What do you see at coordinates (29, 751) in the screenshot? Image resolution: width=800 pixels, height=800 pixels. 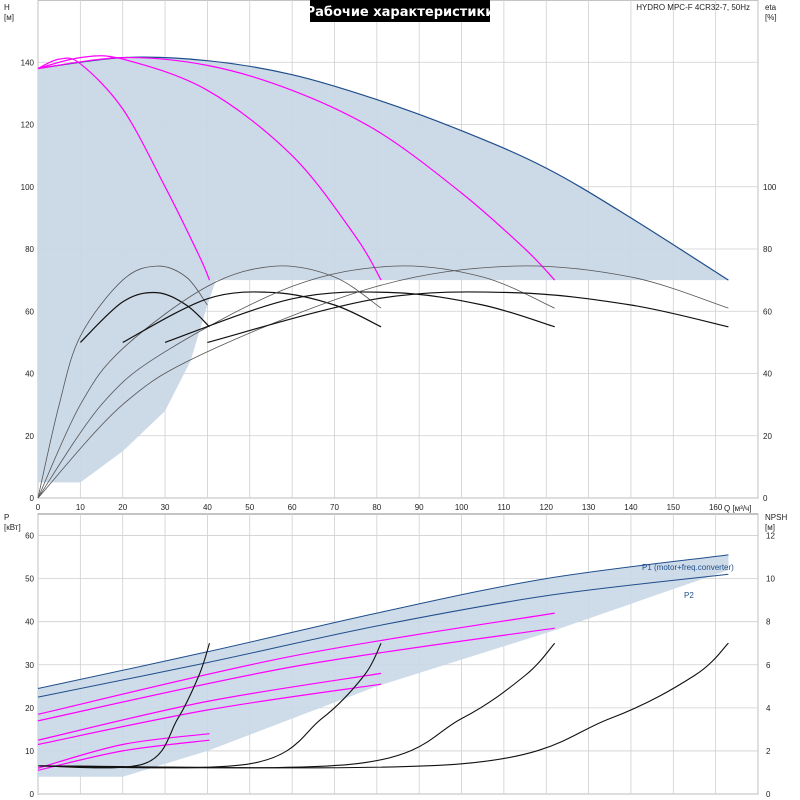 I see `p-tick-label: 10` at bounding box center [29, 751].